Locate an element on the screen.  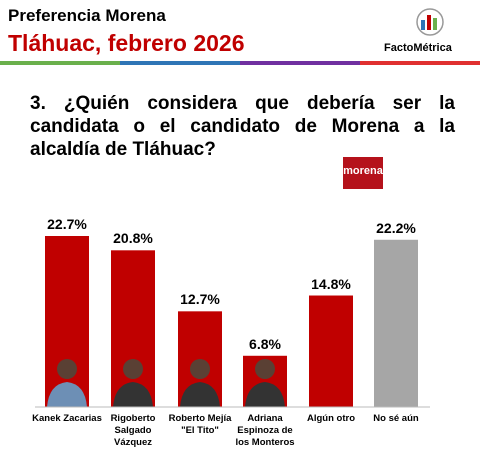
value-label: 14.8% is located at coordinates (331, 283).